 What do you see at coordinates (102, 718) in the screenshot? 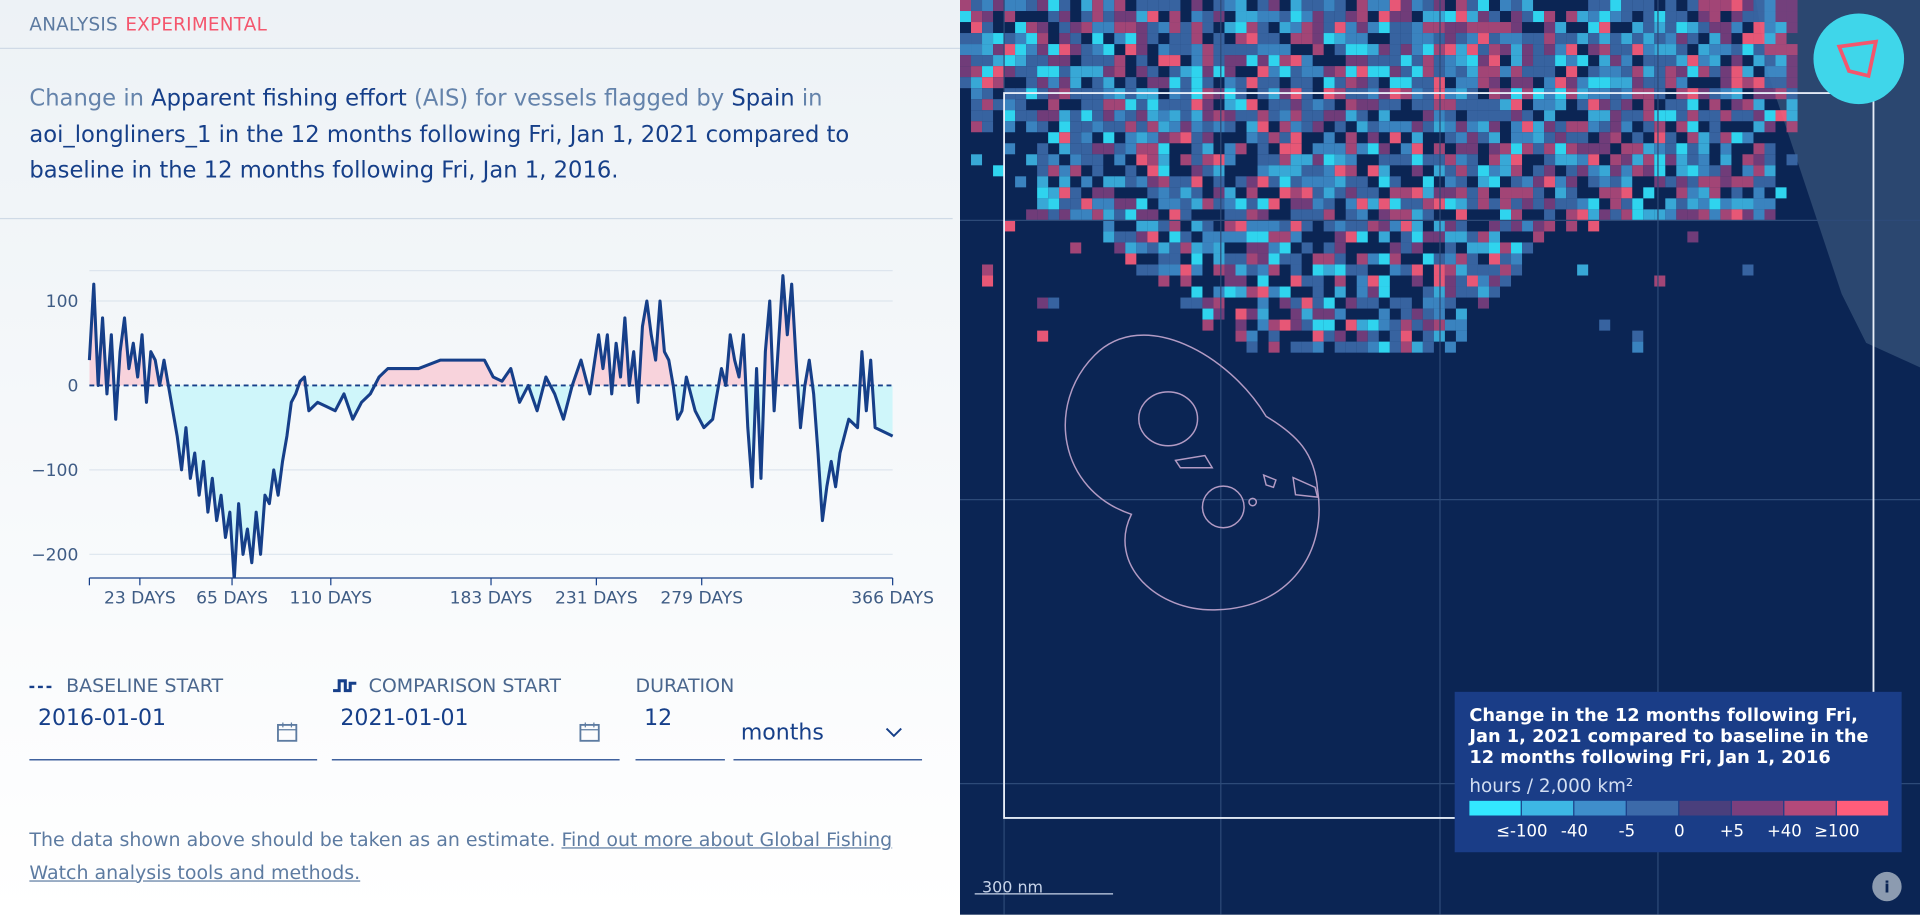
I see `baseline-input: 2016-01-01` at bounding box center [102, 718].